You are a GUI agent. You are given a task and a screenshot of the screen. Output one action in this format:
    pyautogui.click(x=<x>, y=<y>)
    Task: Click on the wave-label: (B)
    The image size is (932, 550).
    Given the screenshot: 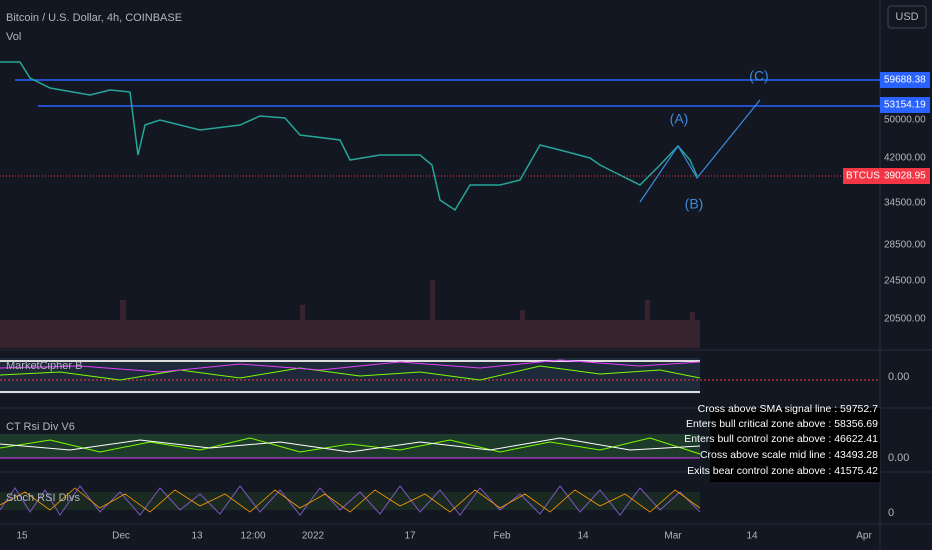 What is the action you would take?
    pyautogui.click(x=694, y=204)
    